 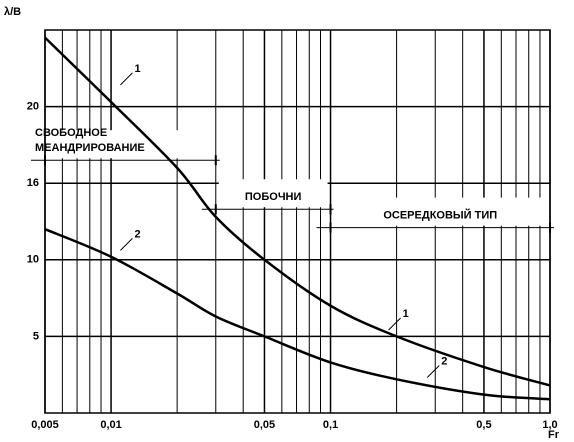 I want to click on x-tick-label: 1,0, so click(x=549, y=425).